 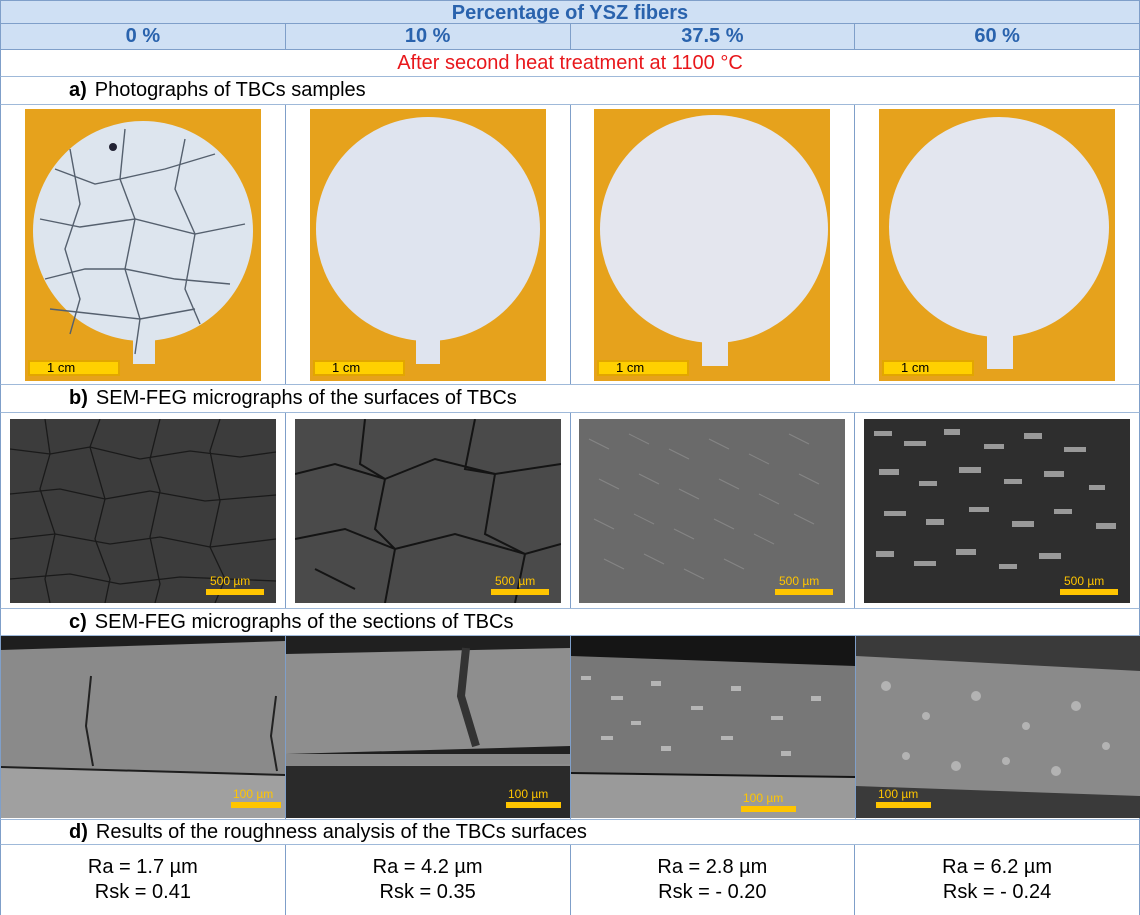 I want to click on surface-micrograph-1: 500 µm, so click(x=427, y=510).